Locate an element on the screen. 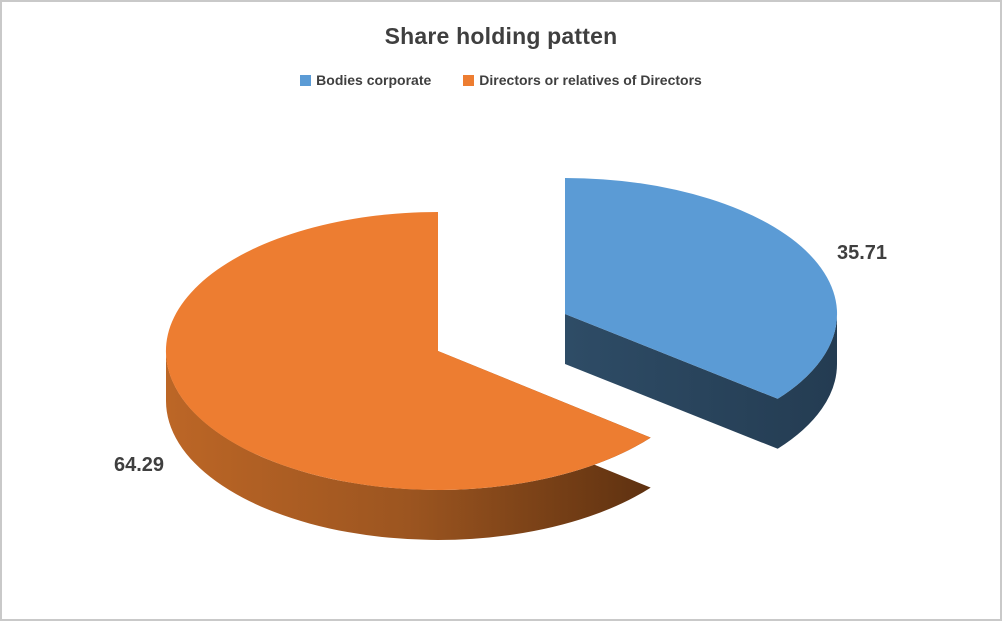 The image size is (1002, 621). chart-title: Share holding patten is located at coordinates (501, 36).